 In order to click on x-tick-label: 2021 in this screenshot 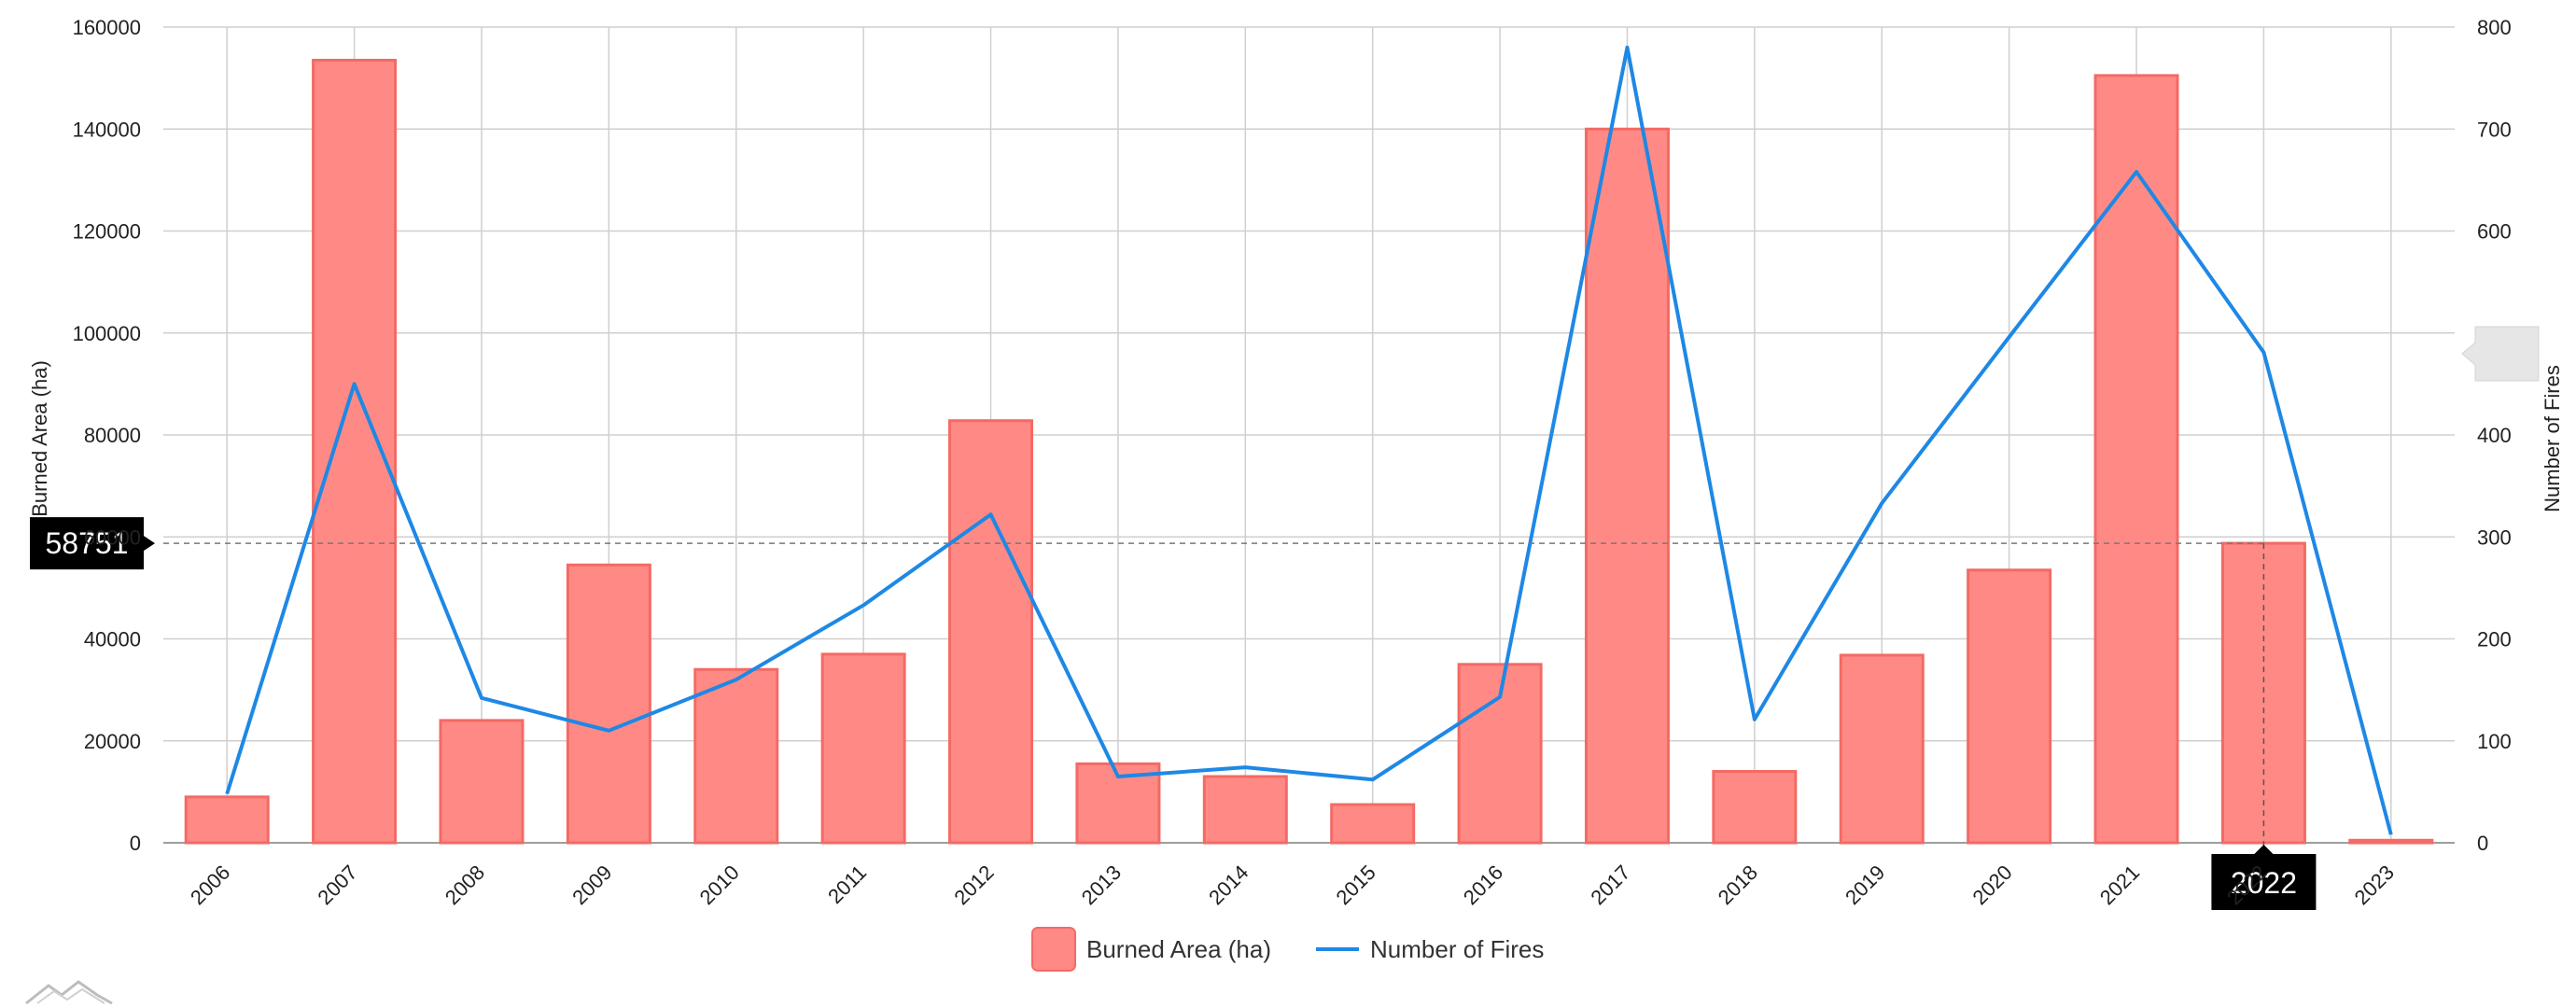, I will do `click(2119, 885)`.